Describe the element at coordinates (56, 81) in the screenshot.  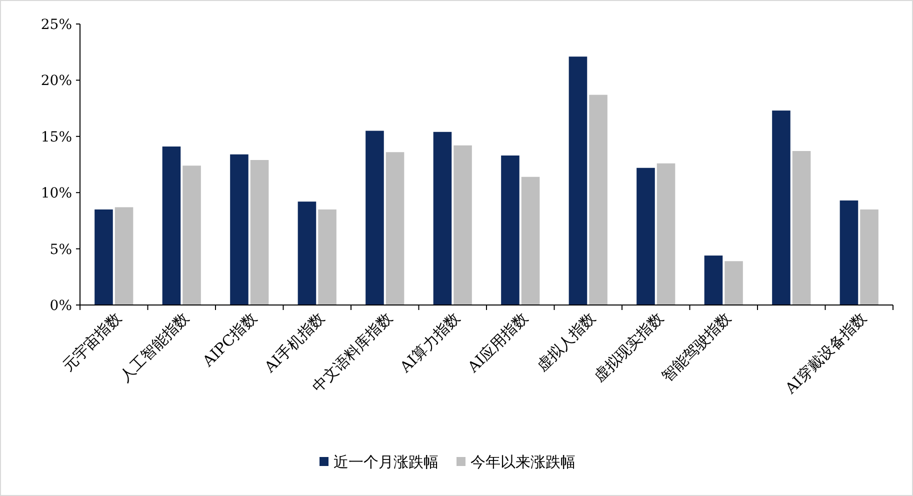
I see `y-tick-label: 20%` at that location.